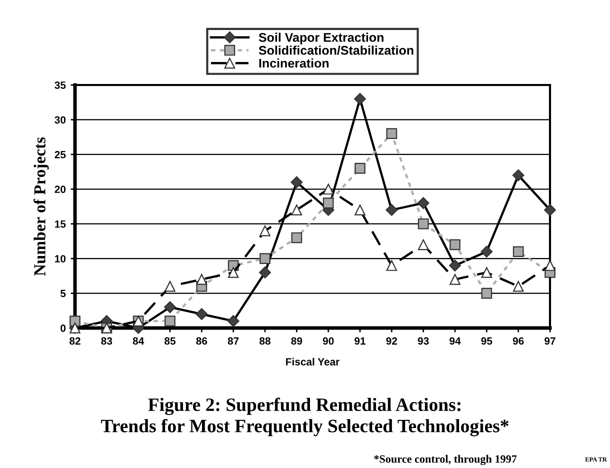 The height and width of the screenshot is (468, 610). What do you see at coordinates (328, 341) in the screenshot?
I see `x-tick-label: 90` at bounding box center [328, 341].